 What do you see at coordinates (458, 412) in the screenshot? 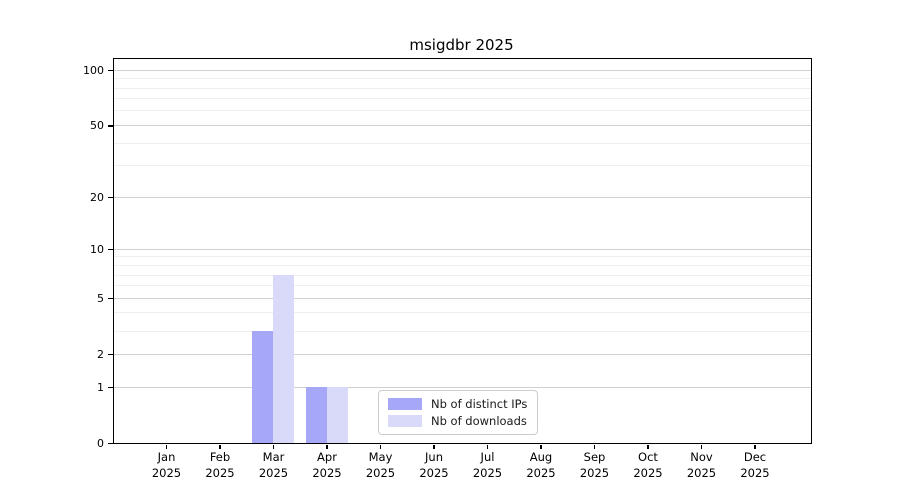
I see `legend: Nb of distinct IPs Nb of downloads` at bounding box center [458, 412].